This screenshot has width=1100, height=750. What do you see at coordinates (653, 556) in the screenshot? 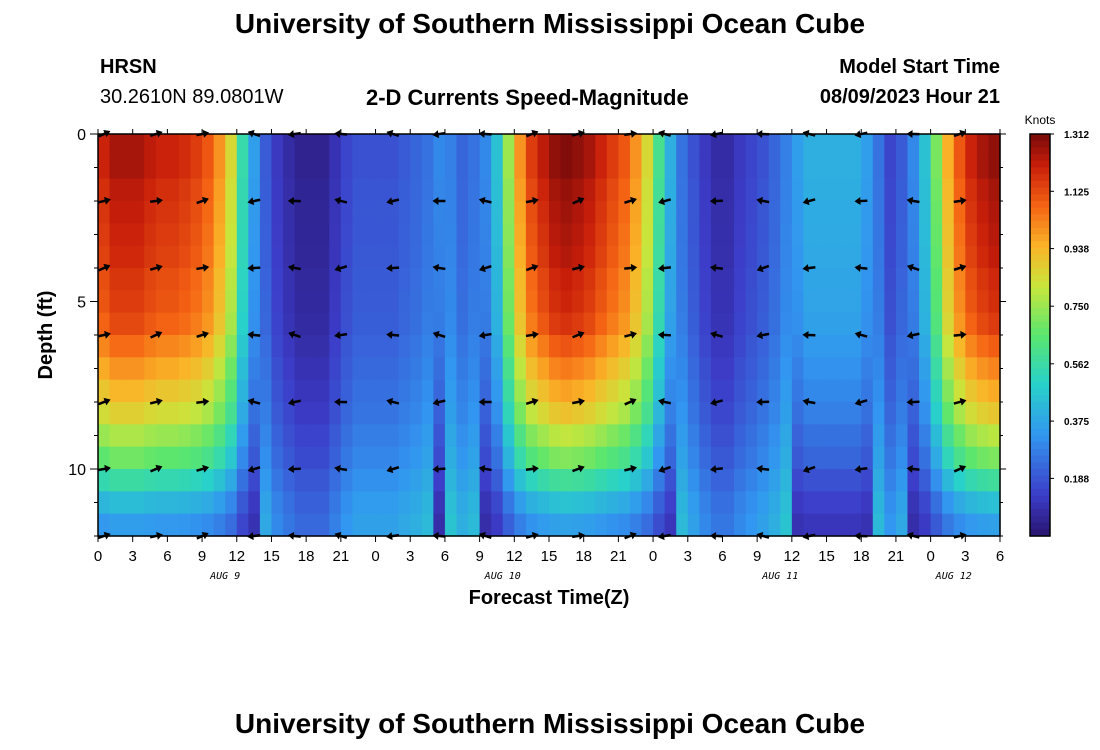
I see `x-tick-label: 0` at bounding box center [653, 556].